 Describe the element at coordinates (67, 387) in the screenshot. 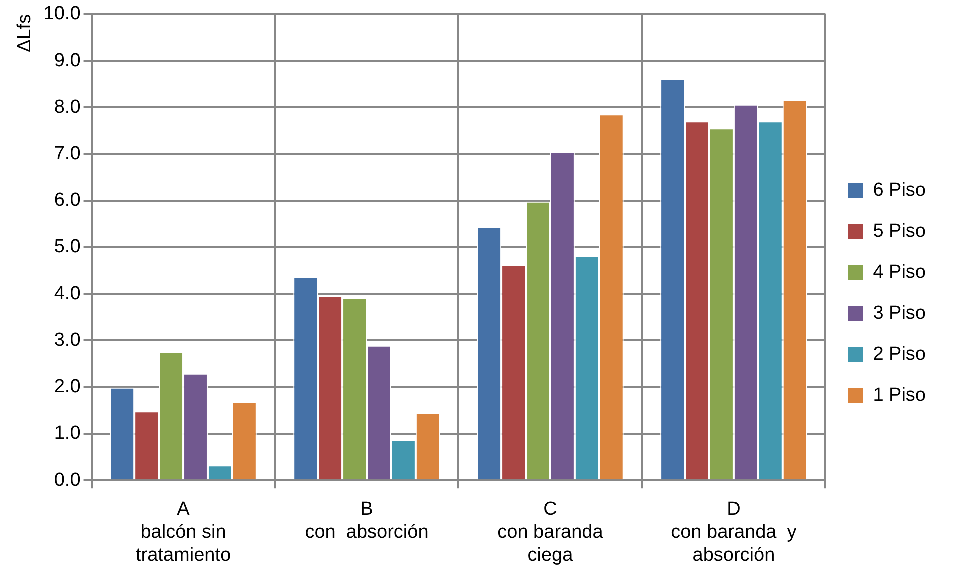

I see `y-tick-label: 2.0` at that location.